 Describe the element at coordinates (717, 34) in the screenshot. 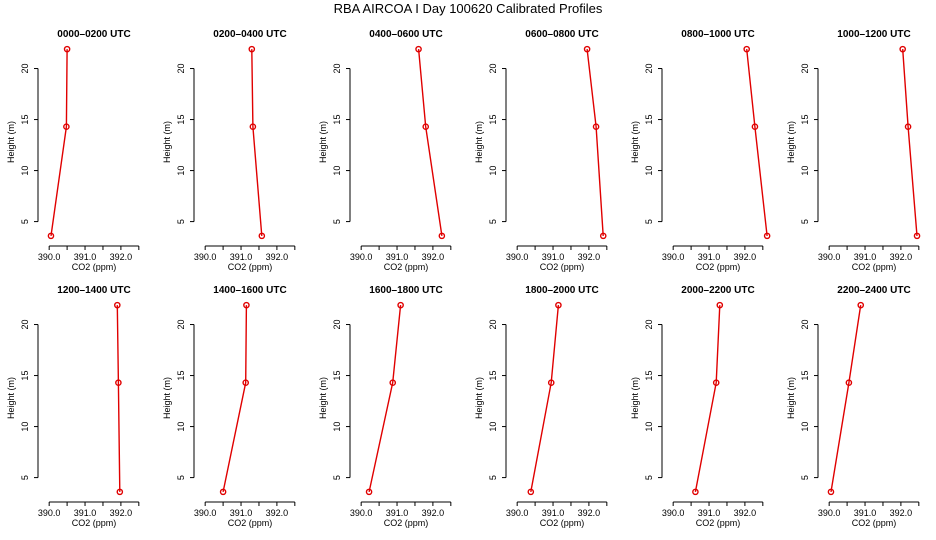

I see `panel-title: 0800–1000 UTC` at that location.